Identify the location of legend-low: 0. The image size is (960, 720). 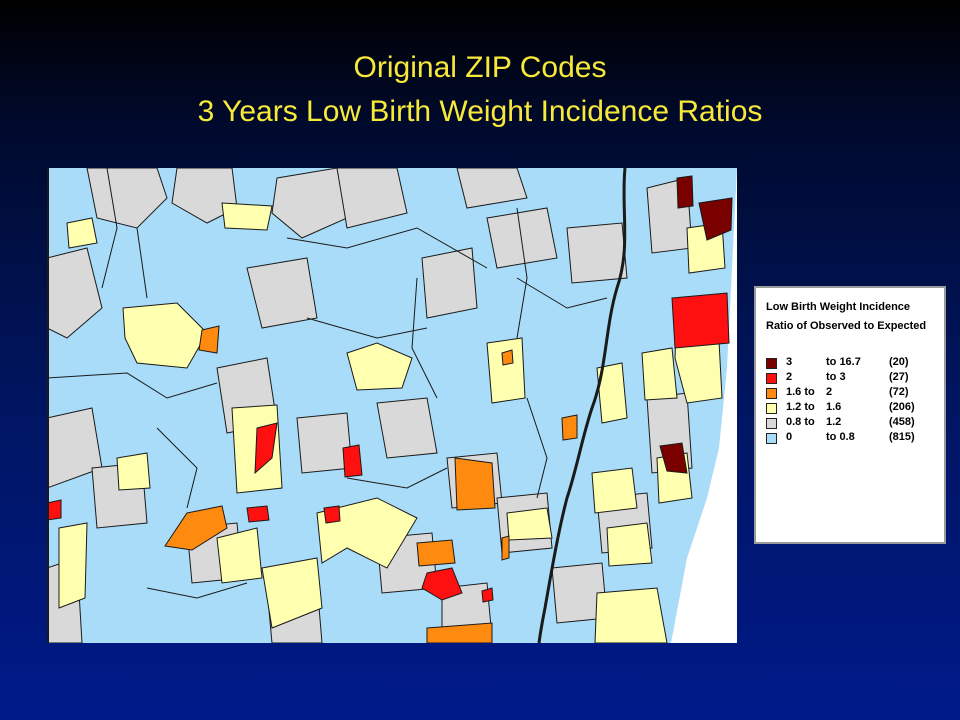
(789, 437).